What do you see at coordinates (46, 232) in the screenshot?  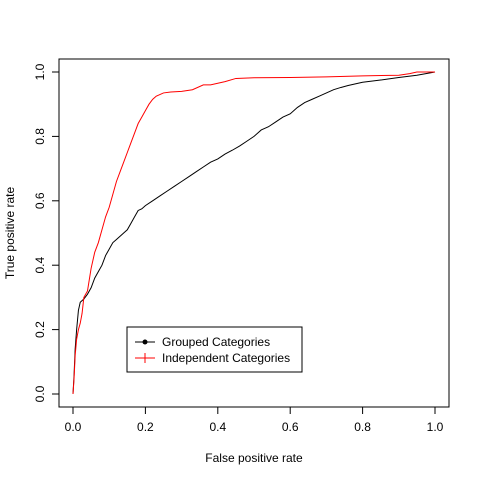 I see `y-axis: 0.0 0.2 0.4 0.6 0.8 1.0` at bounding box center [46, 232].